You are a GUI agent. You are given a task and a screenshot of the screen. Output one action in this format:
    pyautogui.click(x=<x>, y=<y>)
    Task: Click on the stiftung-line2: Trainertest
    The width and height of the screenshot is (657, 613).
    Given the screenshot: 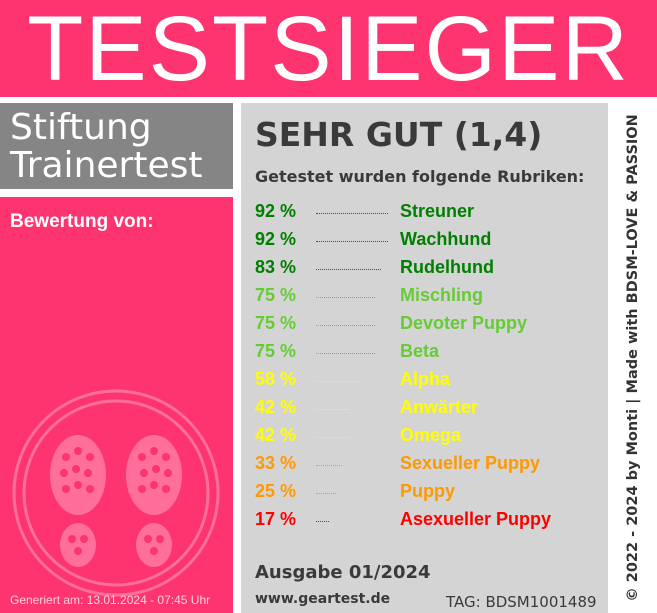 What is the action you would take?
    pyautogui.click(x=106, y=165)
    